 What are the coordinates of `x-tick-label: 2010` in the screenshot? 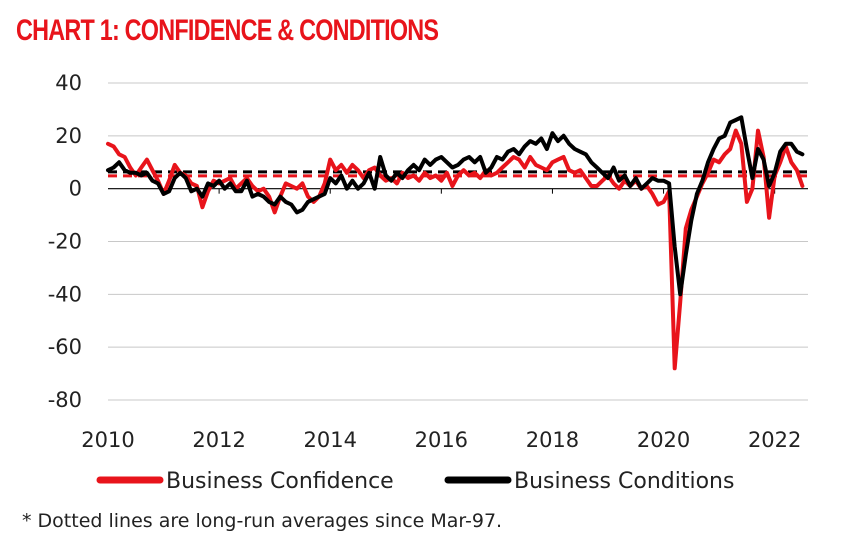 It's located at (107, 440).